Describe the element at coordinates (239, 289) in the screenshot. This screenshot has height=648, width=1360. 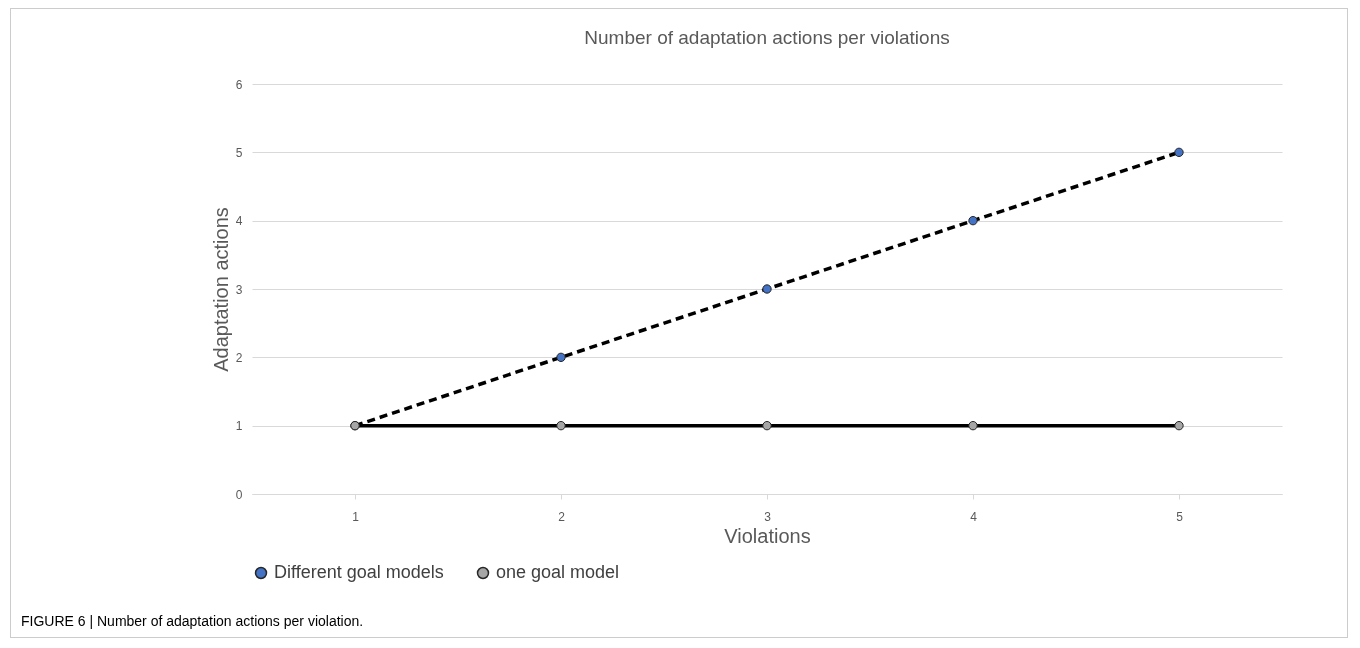
I see `y-tick-label: 3` at that location.